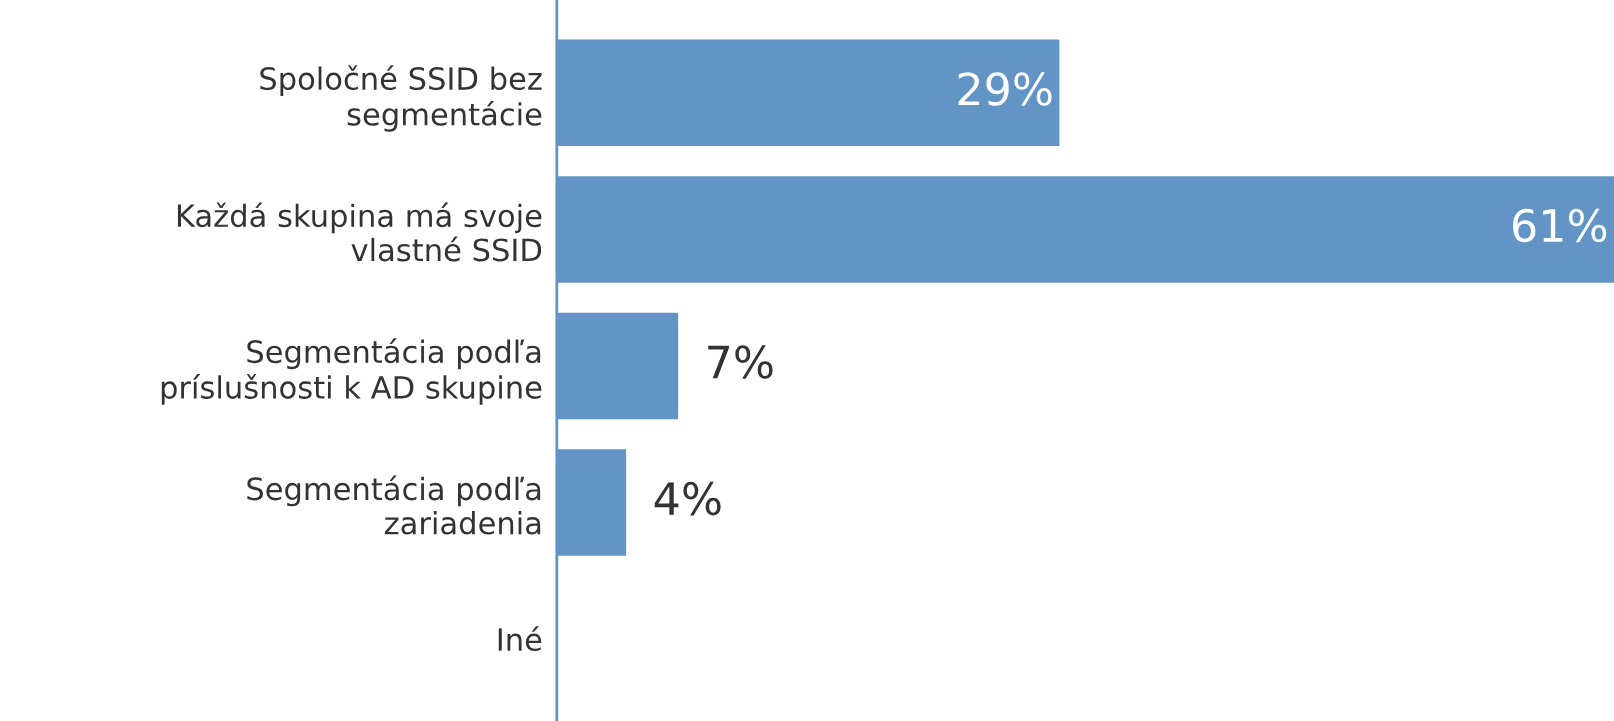 The image size is (1614, 721). Describe the element at coordinates (1560, 225) in the screenshot. I see `data-label: 61%` at that location.